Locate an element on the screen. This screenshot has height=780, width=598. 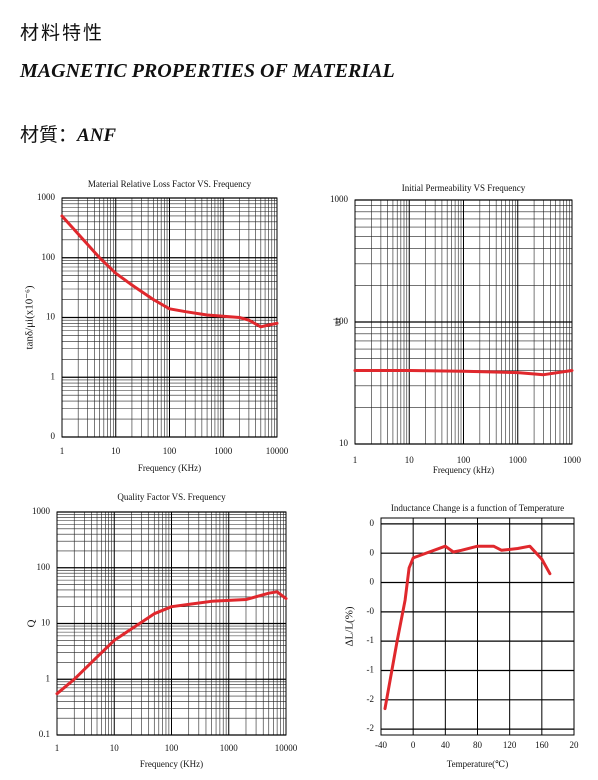
y-axis-label: tanδ/μi(x10⁻⁶) is located at coordinates (30, 317).